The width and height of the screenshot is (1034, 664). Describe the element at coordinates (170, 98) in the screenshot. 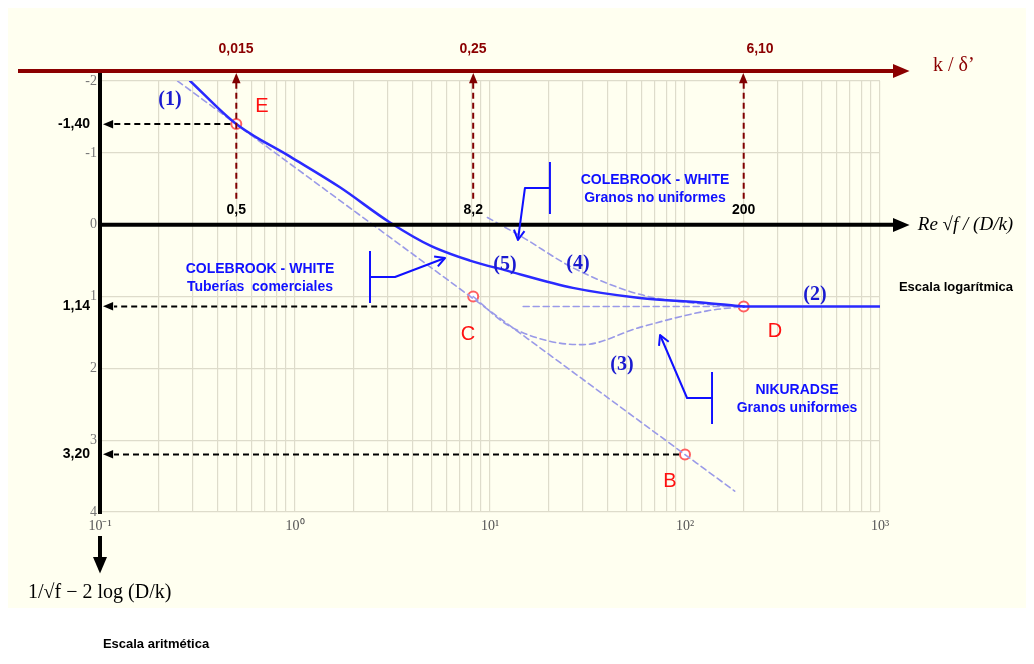

I see `annotation: (1)` at that location.